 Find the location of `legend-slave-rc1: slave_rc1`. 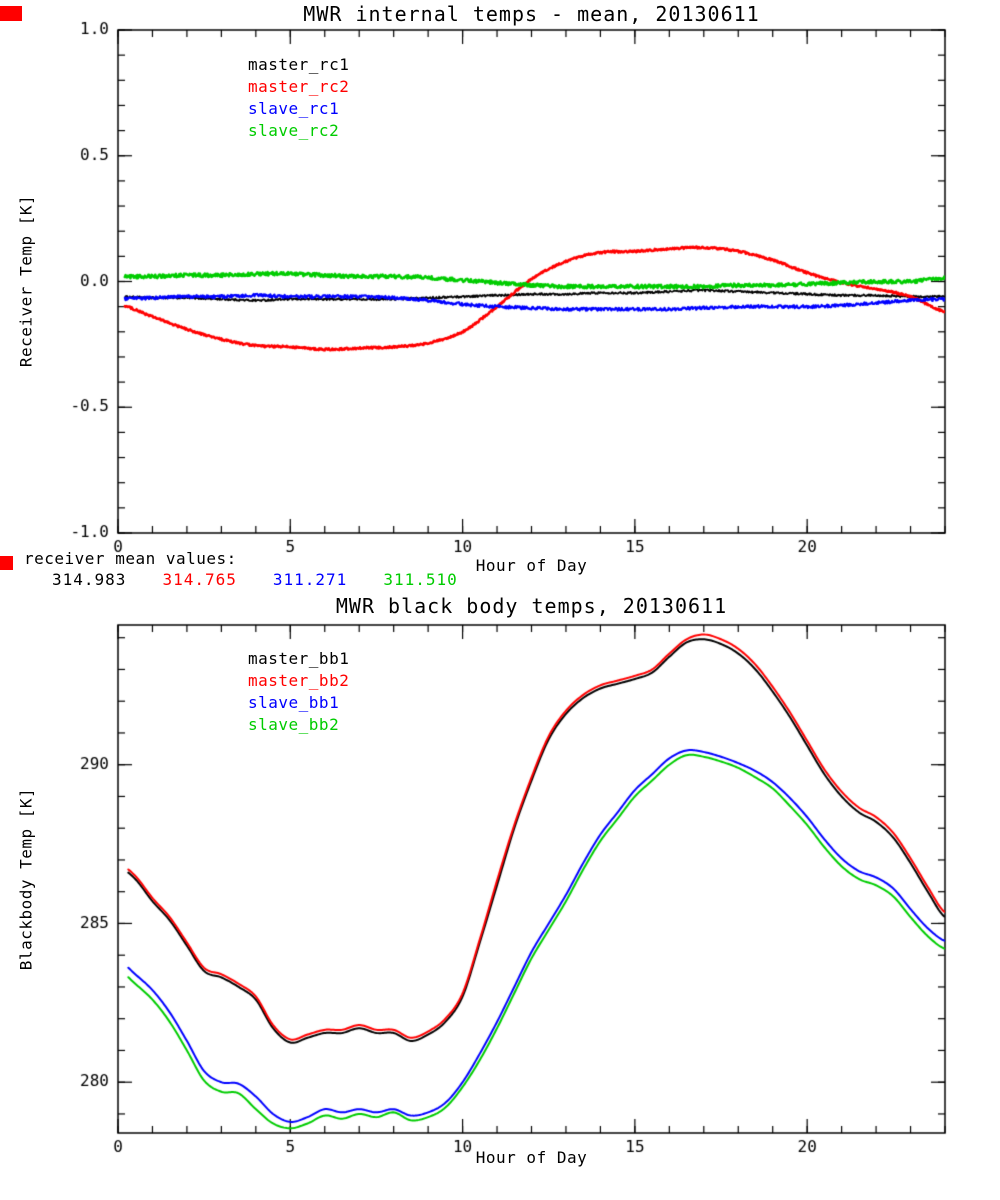

legend-slave-rc1: slave_rc1 is located at coordinates (294, 108).